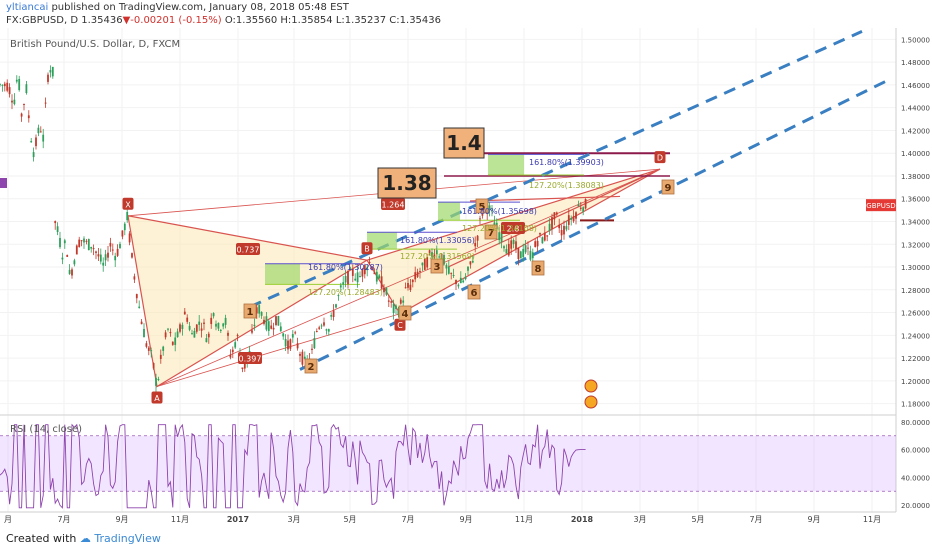 The image size is (932, 550). What do you see at coordinates (813, 519) in the screenshot?
I see `time-tick-label: 9月` at bounding box center [813, 519].